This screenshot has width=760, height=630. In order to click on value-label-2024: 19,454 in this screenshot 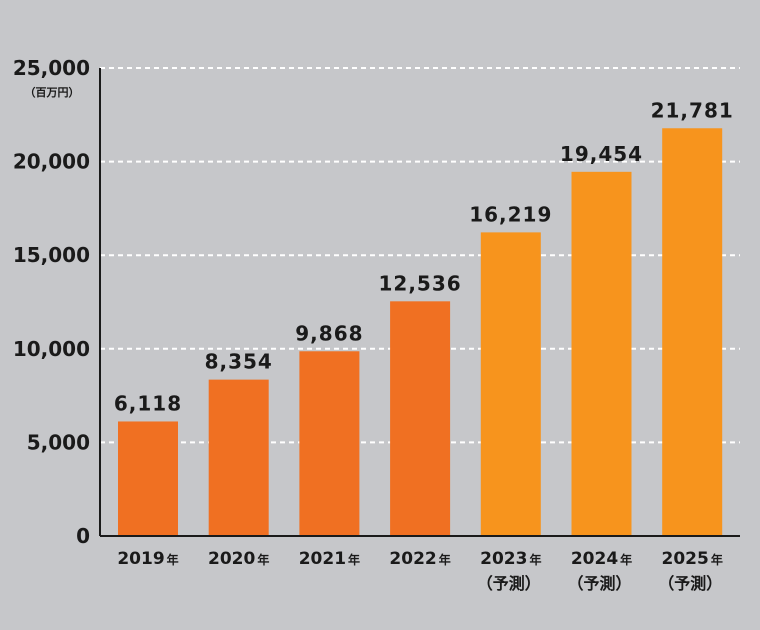, I will do `click(601, 154)`.